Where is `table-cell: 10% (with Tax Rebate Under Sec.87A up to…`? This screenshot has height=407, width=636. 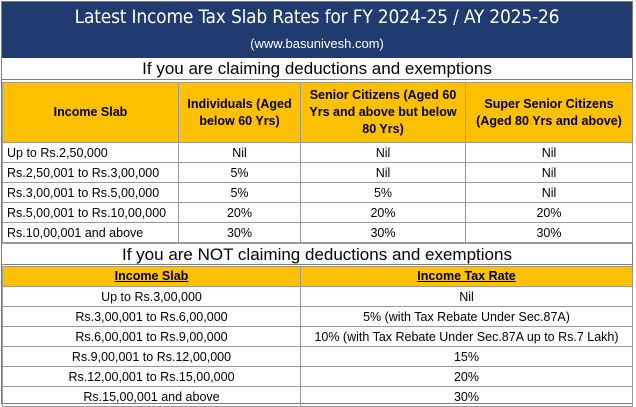
table-cell: 10% (with Tax Rebate Under Sec.87A up to… is located at coordinates (466, 336).